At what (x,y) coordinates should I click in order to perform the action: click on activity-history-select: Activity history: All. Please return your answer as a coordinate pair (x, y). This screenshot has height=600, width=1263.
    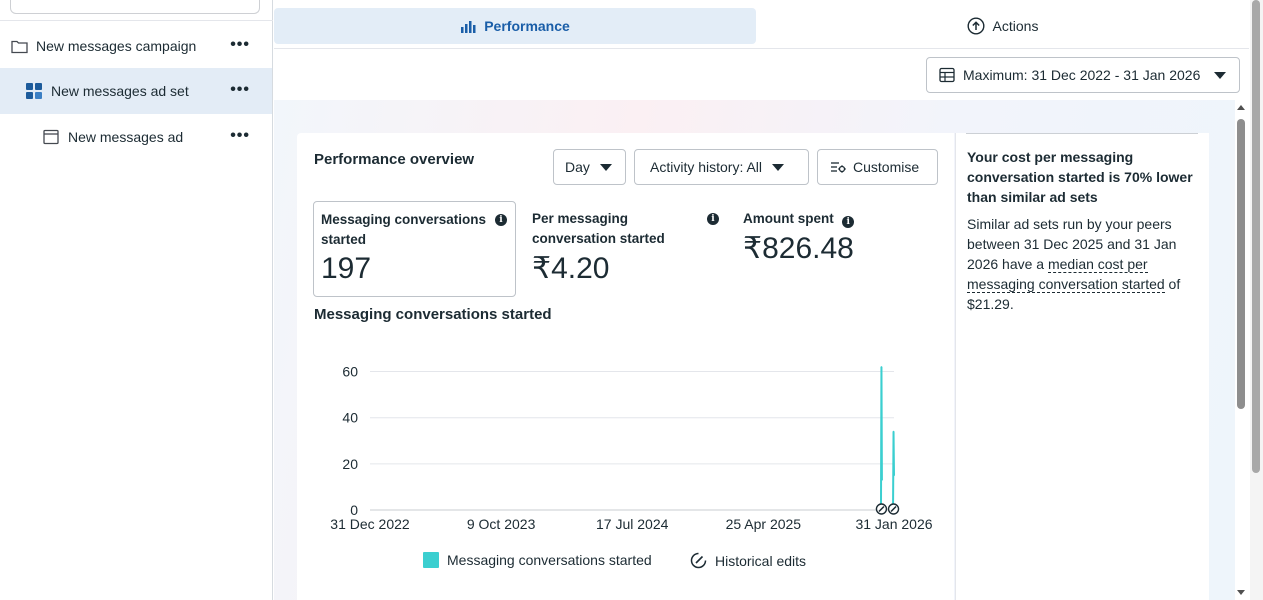
    Looking at the image, I should click on (721, 167).